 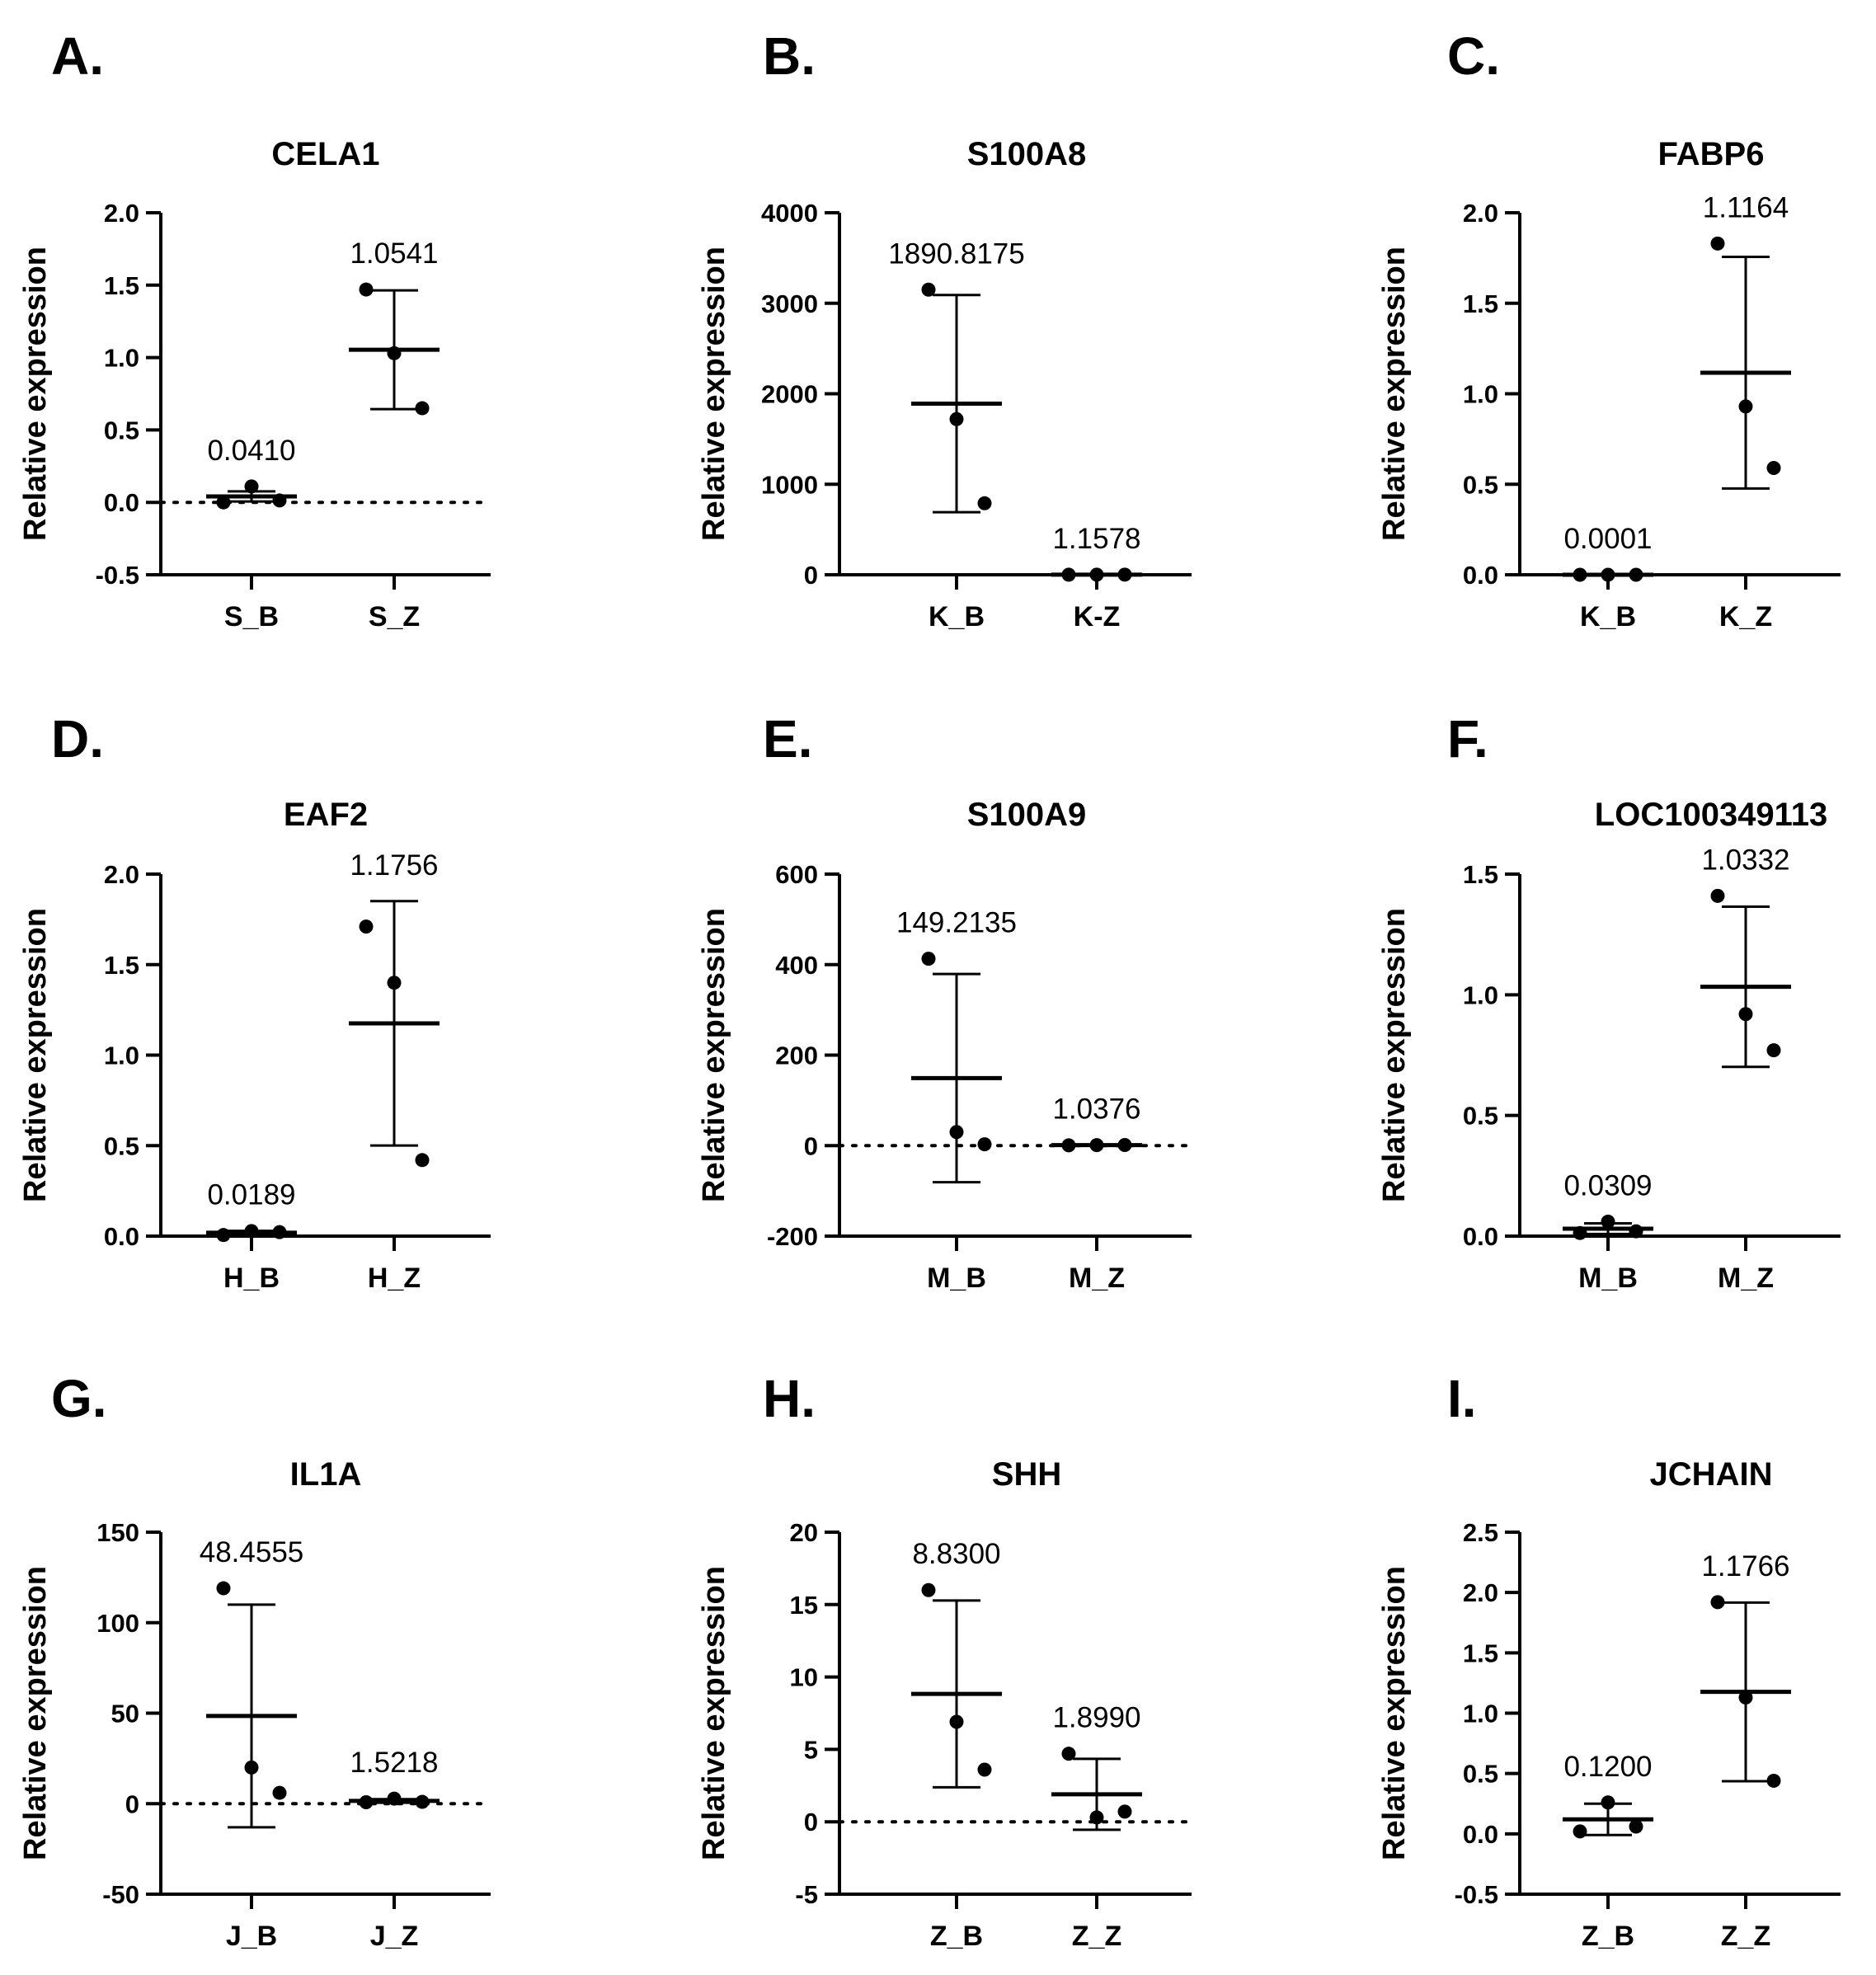 What do you see at coordinates (394, 1936) in the screenshot?
I see `x-tick-label: J_Z` at bounding box center [394, 1936].